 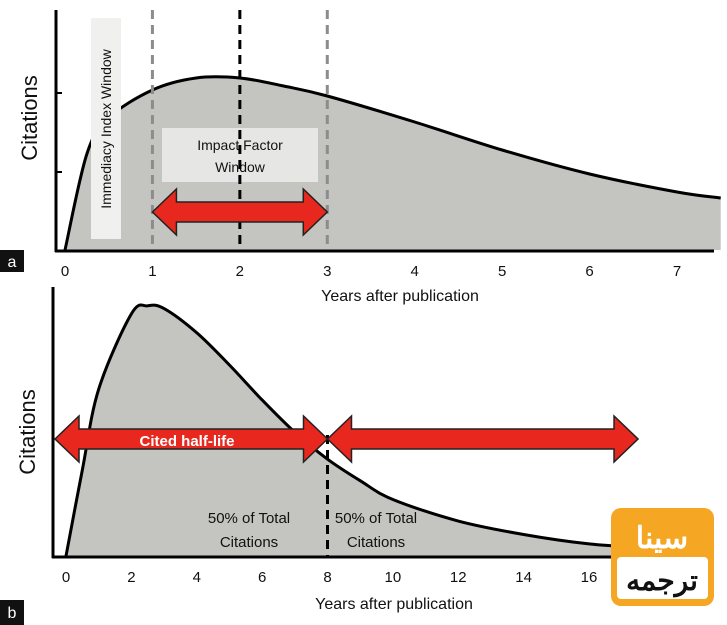 What do you see at coordinates (152, 271) in the screenshot?
I see `panel-a-xtick-1: 1` at bounding box center [152, 271].